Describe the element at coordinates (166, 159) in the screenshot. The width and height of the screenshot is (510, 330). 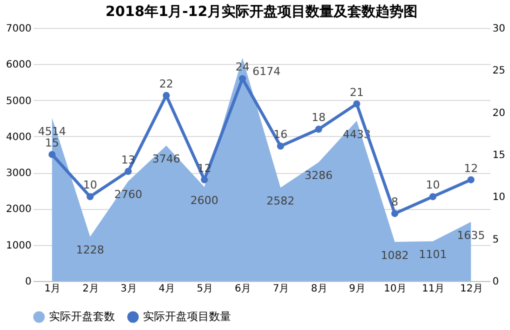
I see `data-label: 3746` at that location.